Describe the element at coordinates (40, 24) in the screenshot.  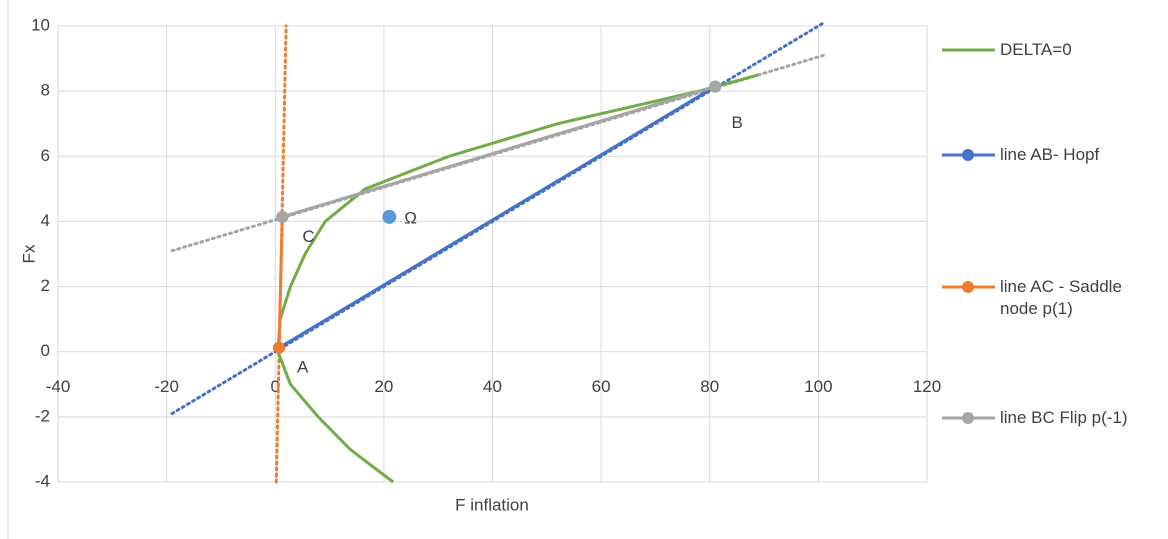
I see `y-tick-label: 10` at that location.